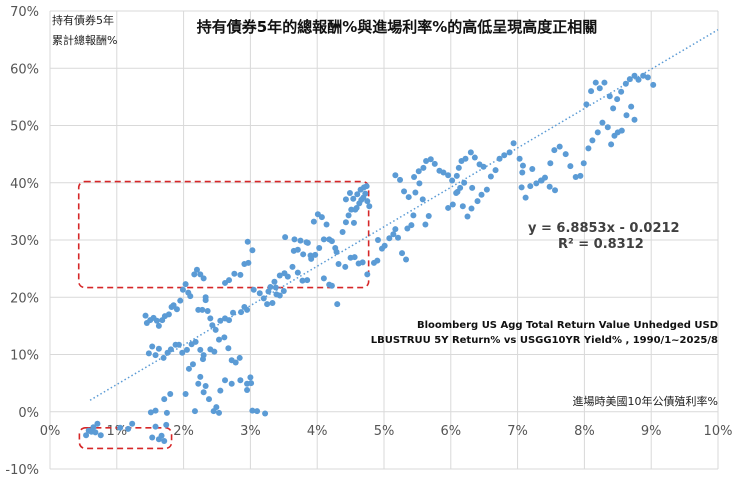 The width and height of the screenshot is (740, 481). What do you see at coordinates (24, 69) in the screenshot?
I see `y-tick-label: 60%` at bounding box center [24, 69].